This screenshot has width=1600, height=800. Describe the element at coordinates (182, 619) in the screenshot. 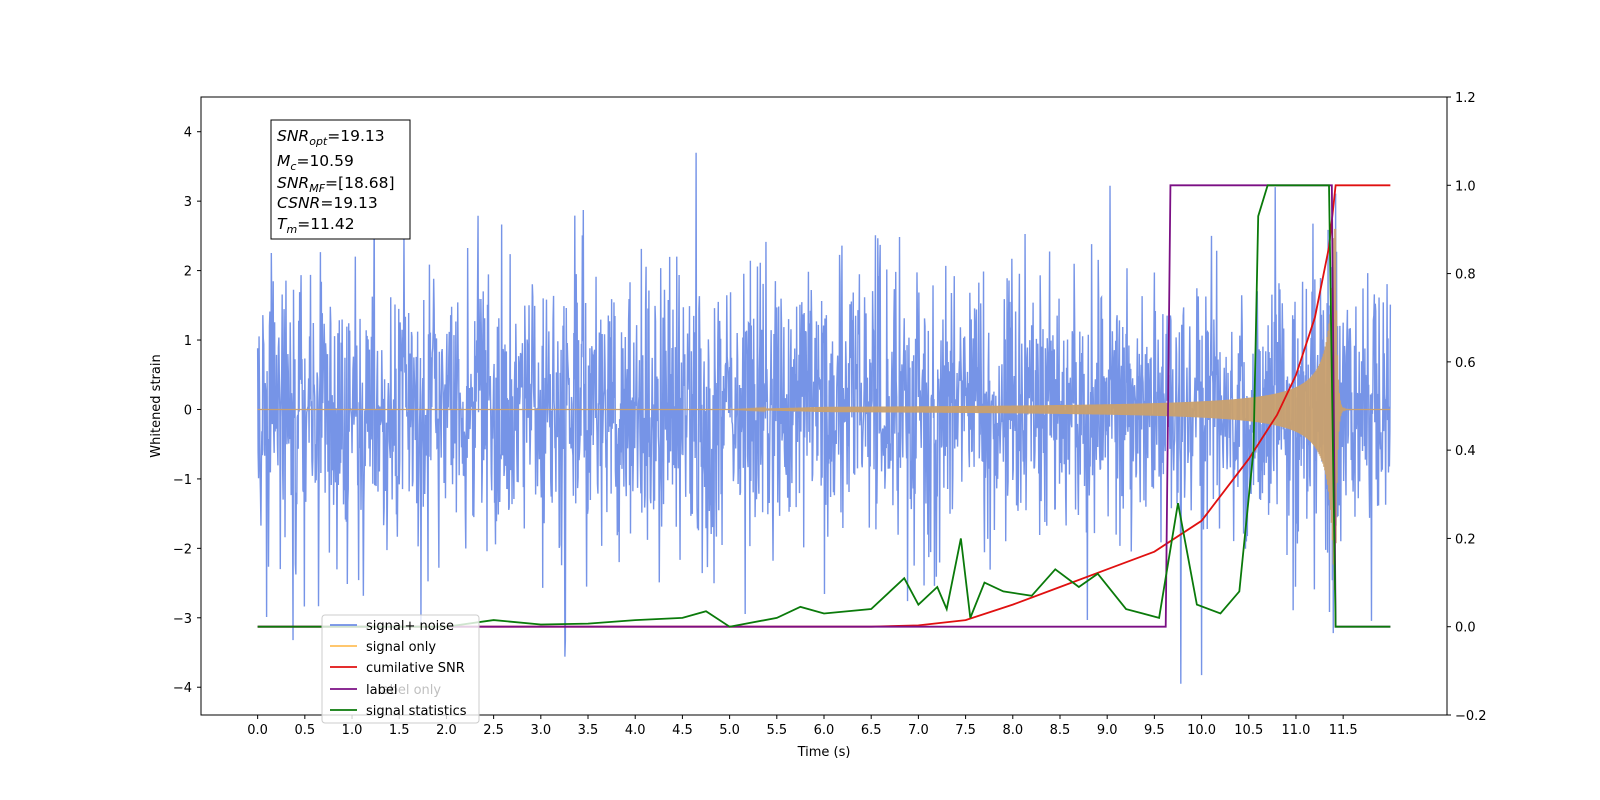

I see `left-y-tick-label: −3` at that location.